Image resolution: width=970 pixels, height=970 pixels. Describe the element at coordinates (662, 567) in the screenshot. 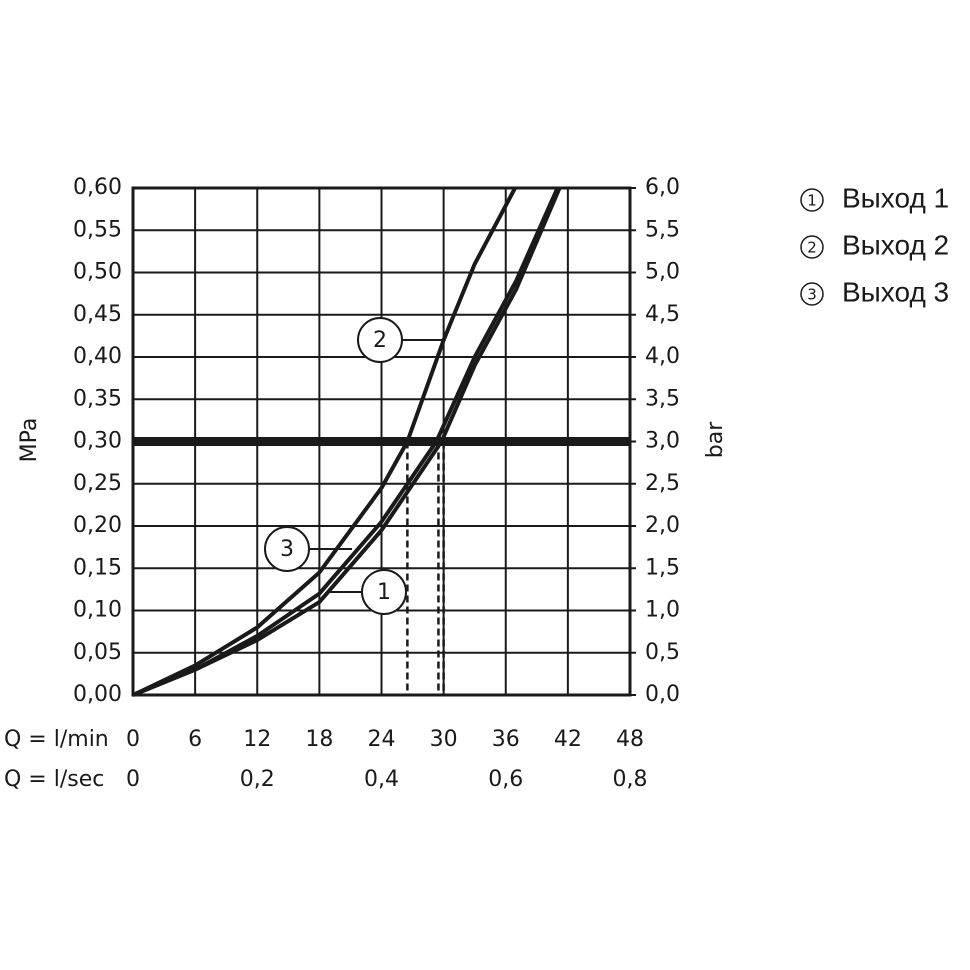

I see `y2-tick-label: 1,5` at that location.